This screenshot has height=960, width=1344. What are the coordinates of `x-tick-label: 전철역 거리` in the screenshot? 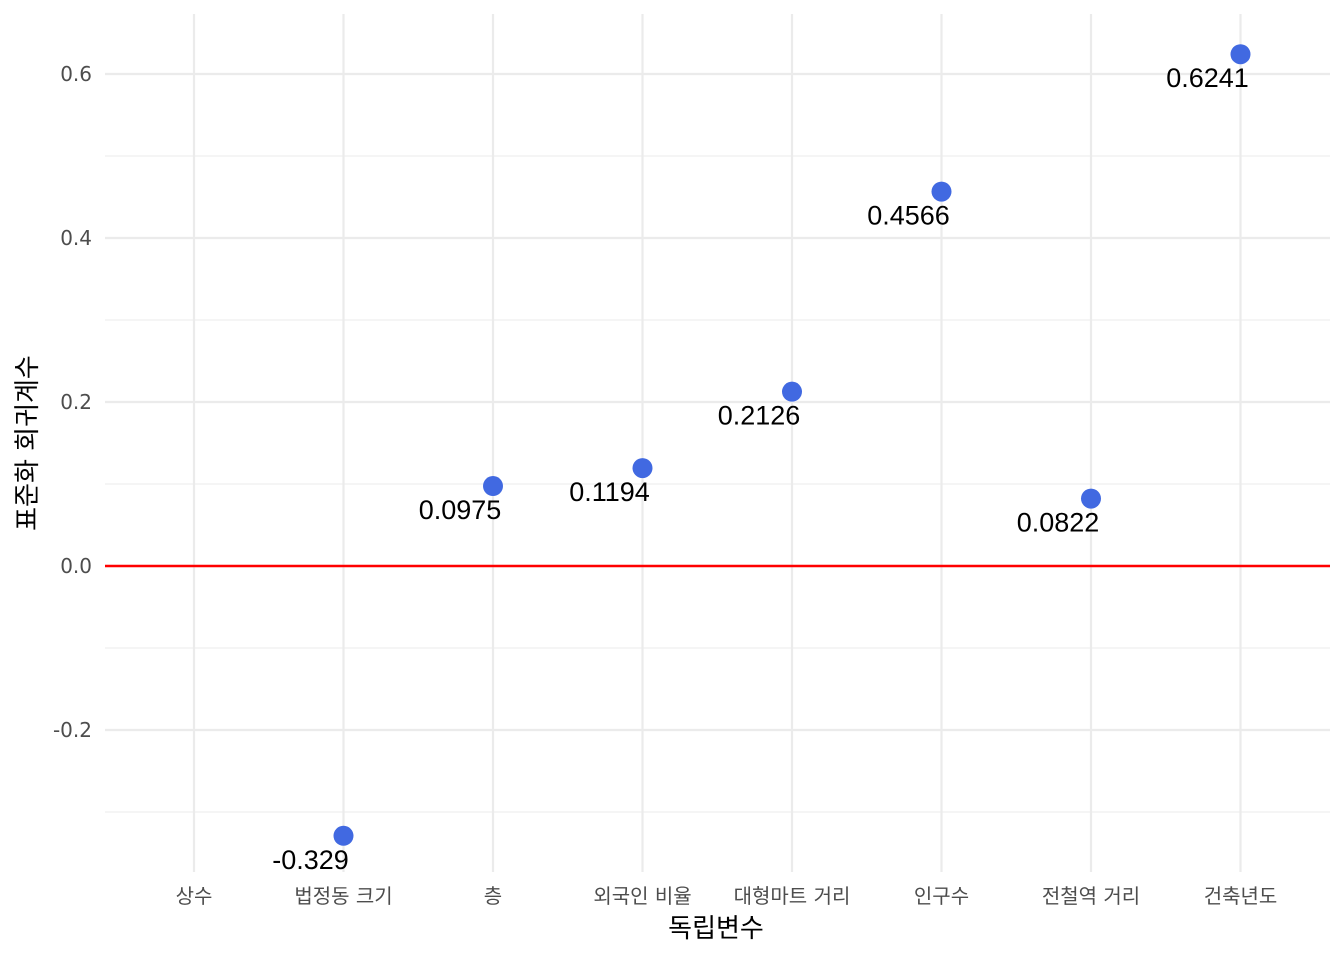 It's located at (1091, 896).